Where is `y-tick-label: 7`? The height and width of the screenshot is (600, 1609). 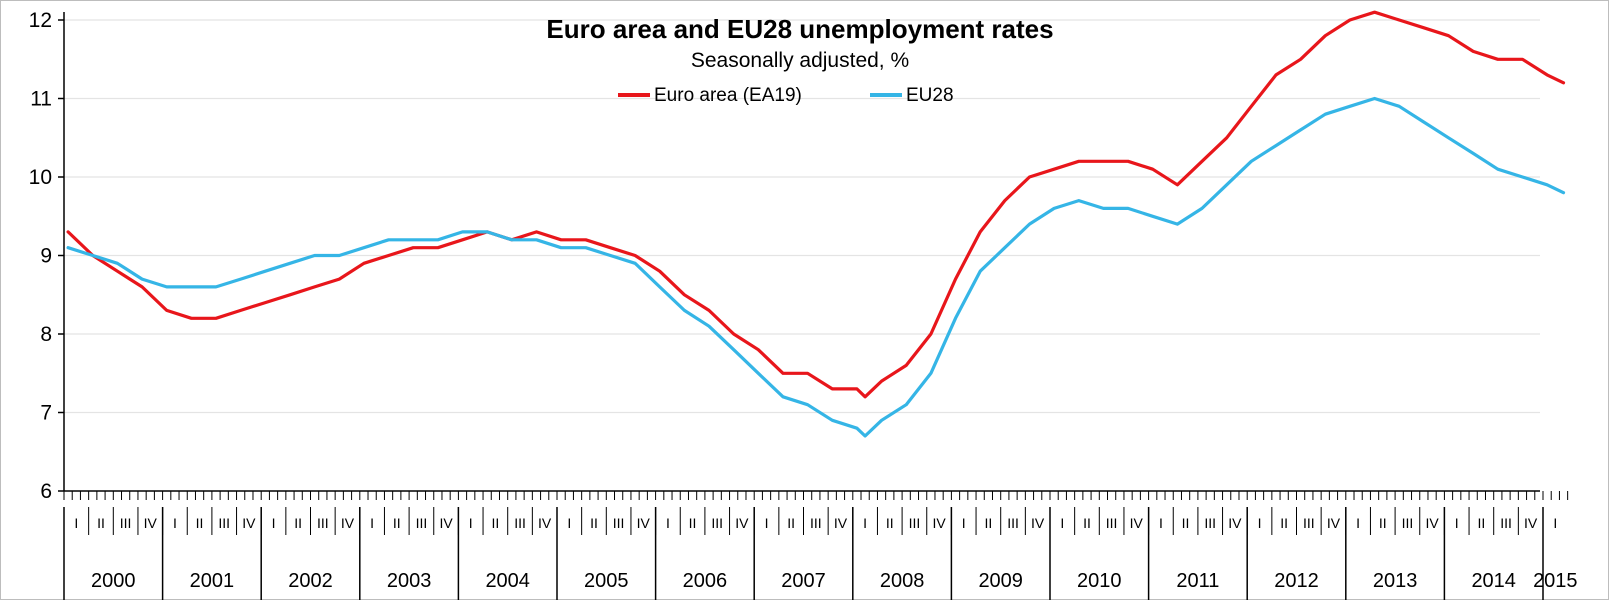
y-tick-label: 7 is located at coordinates (46, 413).